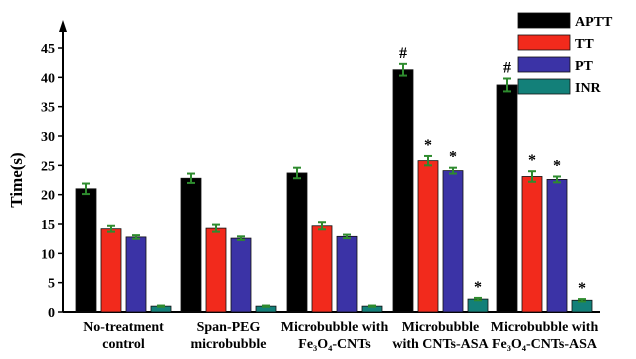  Describe the element at coordinates (545, 344) in the screenshot. I see `x-tick-label: Fe₃O₄-CNTs-ASA` at that location.